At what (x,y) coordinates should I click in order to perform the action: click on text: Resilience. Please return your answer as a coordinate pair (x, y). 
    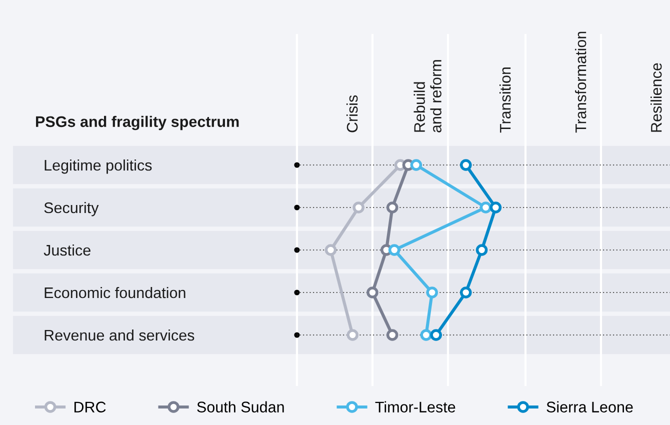
    Looking at the image, I should click on (656, 97).